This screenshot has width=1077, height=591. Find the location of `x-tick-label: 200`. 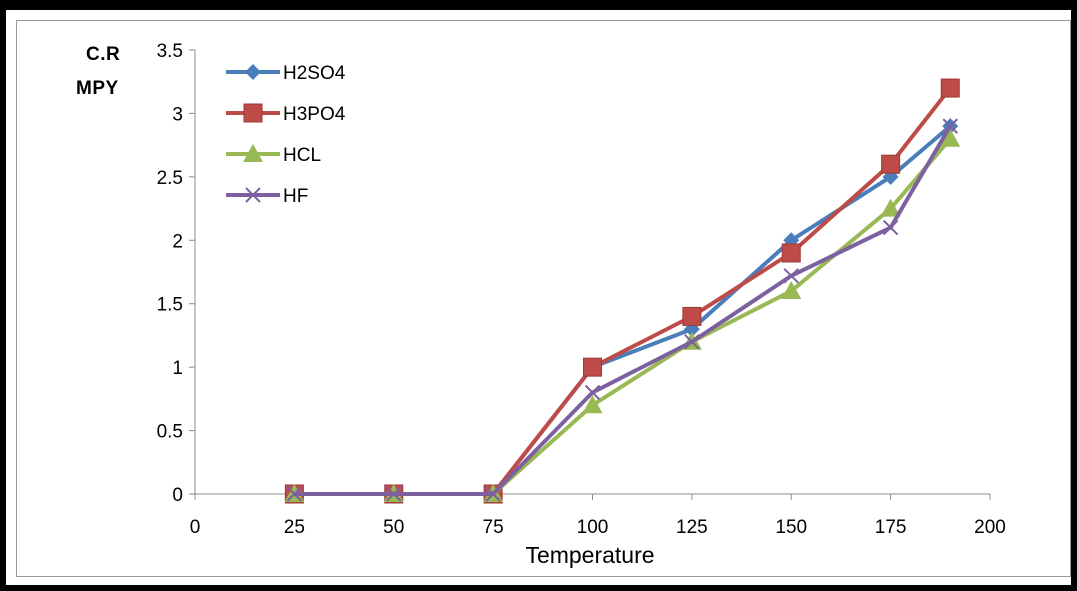

x-tick-label: 200 is located at coordinates (990, 527).